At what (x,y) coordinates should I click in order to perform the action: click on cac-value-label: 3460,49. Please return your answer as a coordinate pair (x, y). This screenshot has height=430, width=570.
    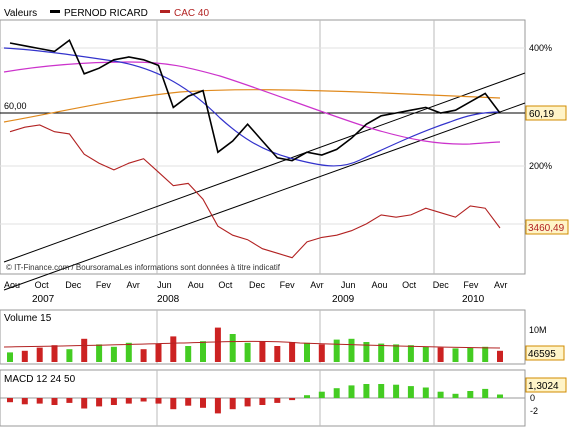
    Looking at the image, I should click on (546, 228).